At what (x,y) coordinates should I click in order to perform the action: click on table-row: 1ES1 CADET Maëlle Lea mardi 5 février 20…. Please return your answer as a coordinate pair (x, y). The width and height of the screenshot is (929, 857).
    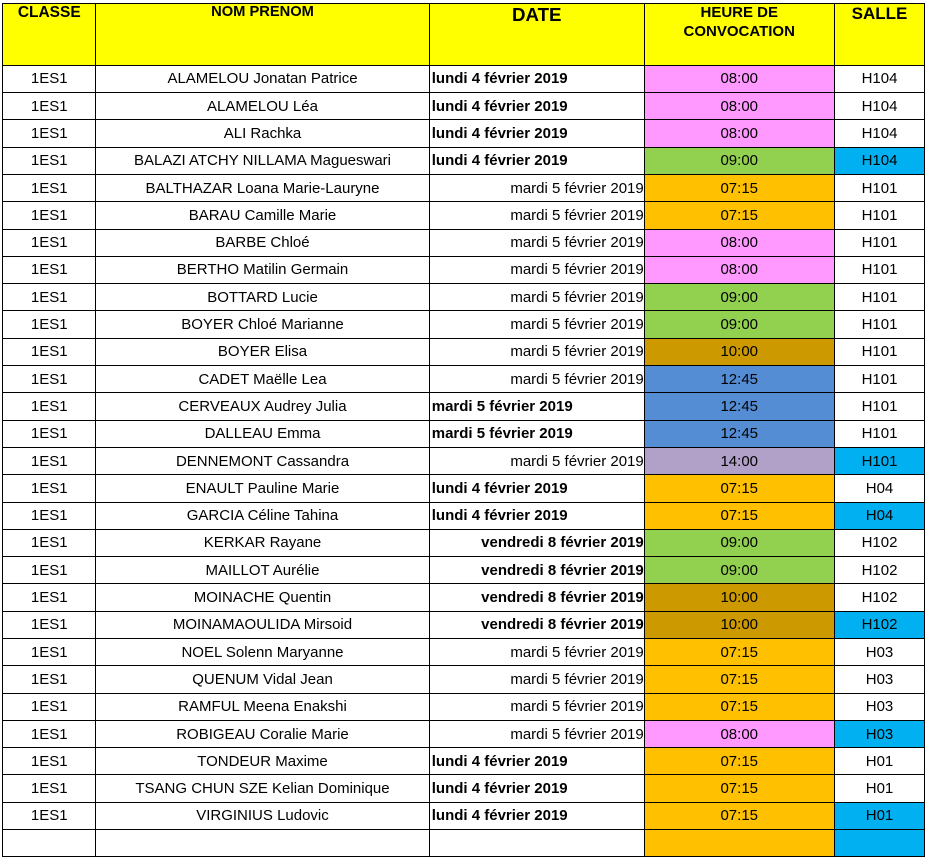
    Looking at the image, I should click on (464, 379).